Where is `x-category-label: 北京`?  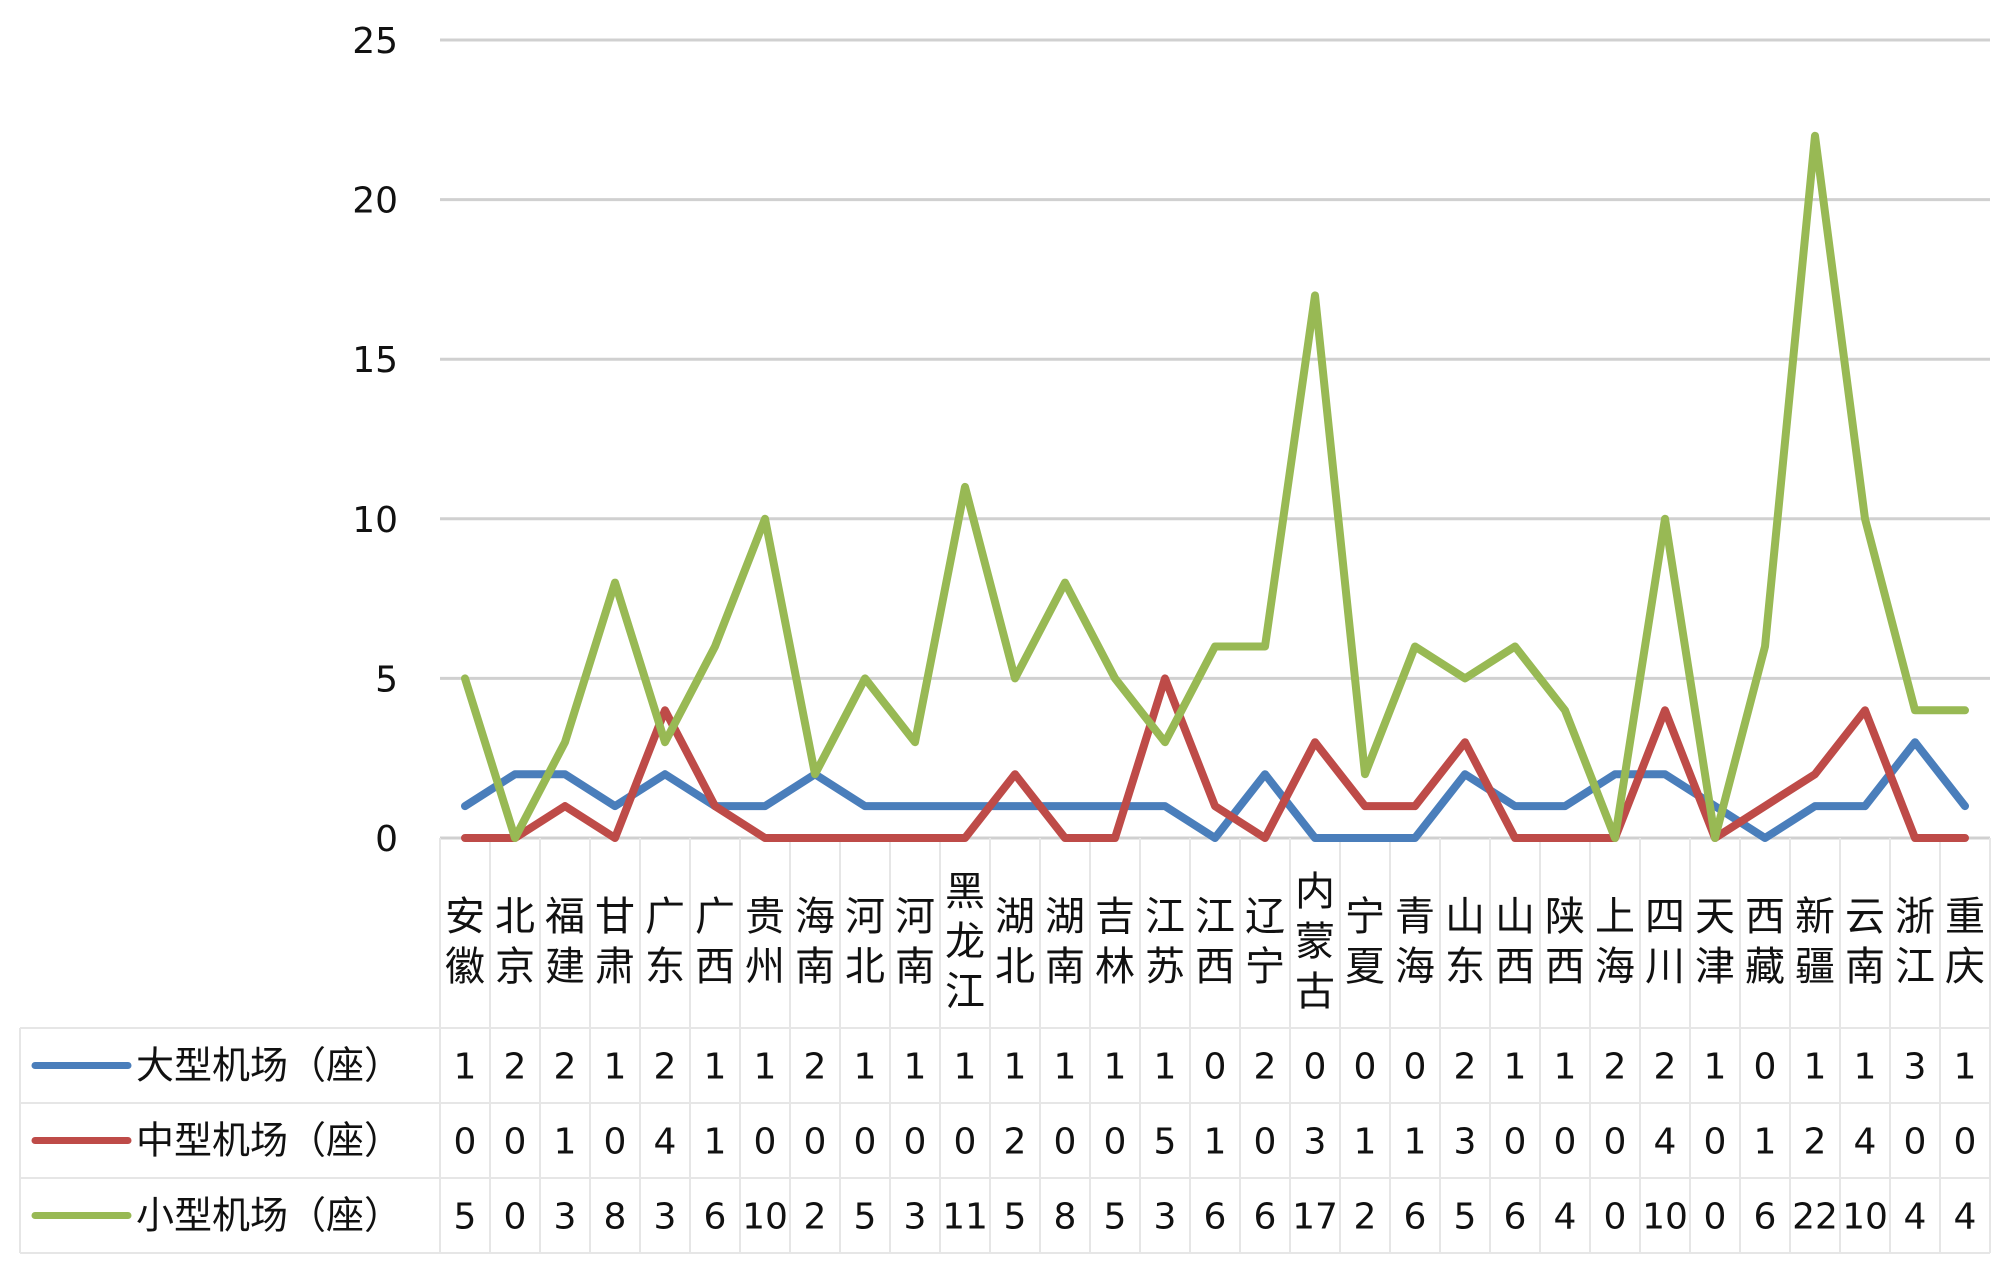
x-category-label: 北京 is located at coordinates (515, 942).